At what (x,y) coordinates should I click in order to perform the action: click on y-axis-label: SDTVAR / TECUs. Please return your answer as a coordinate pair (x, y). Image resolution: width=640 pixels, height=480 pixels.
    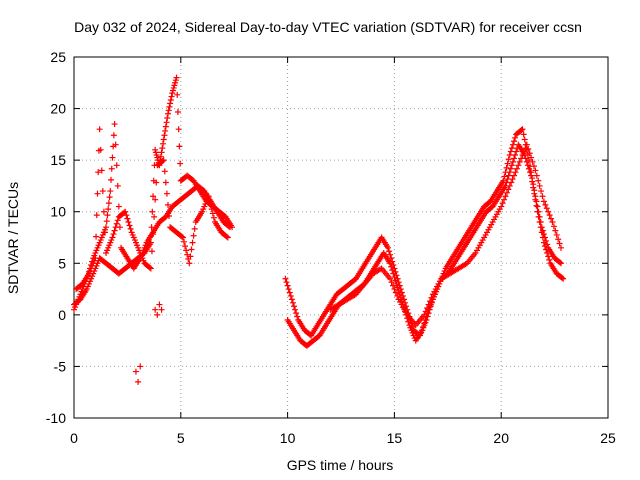
    Looking at the image, I should click on (13, 238).